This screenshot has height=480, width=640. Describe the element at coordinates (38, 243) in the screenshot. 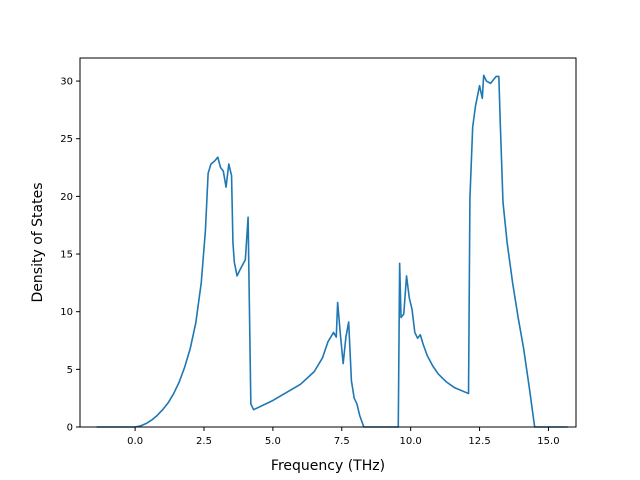

I see `y-axis-label: Density of States` at that location.